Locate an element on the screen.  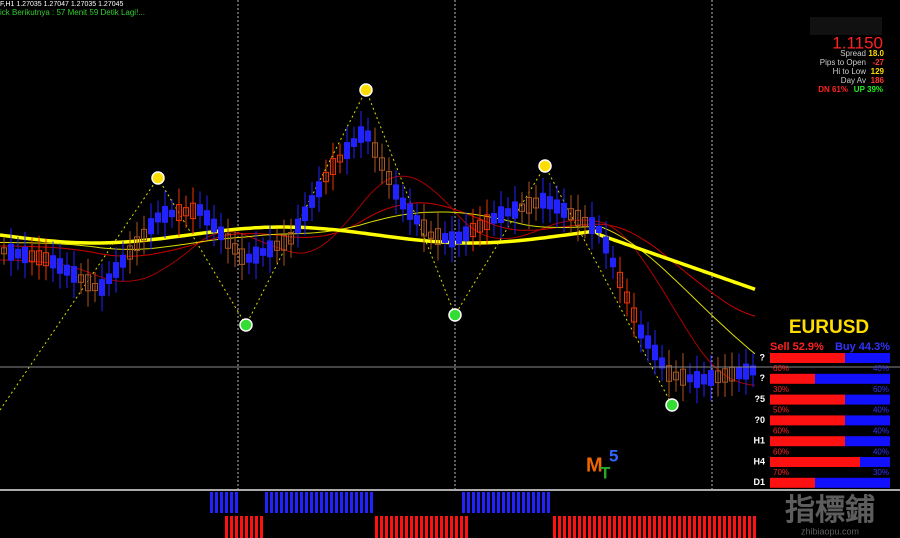
signal is located at coordinates (545, 166).